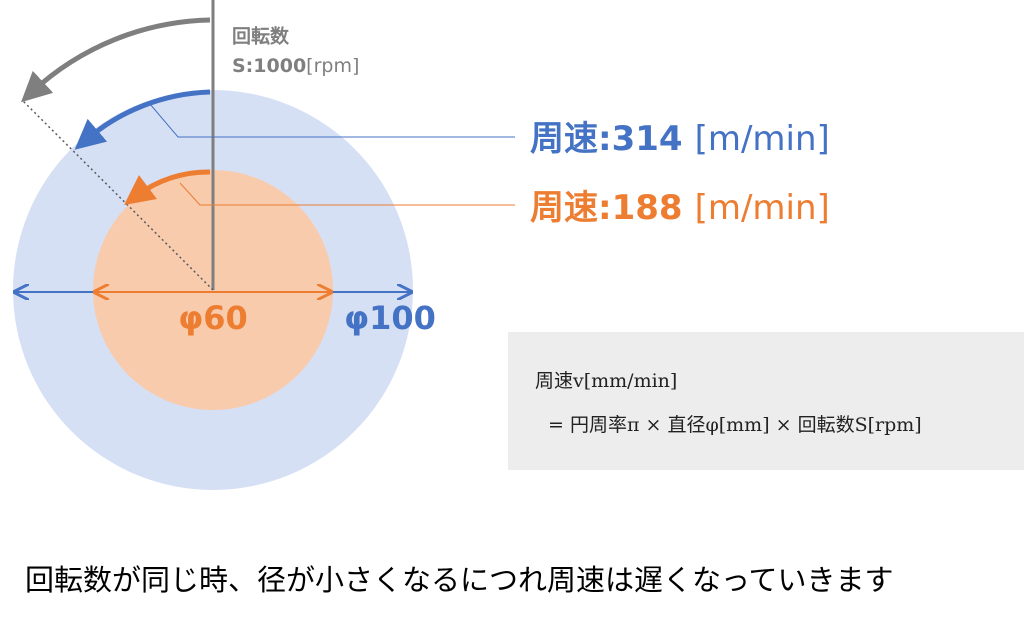 This screenshot has height=633, width=1024. What do you see at coordinates (332, 66) in the screenshot?
I see `rotation-unit: [rpm]` at bounding box center [332, 66].